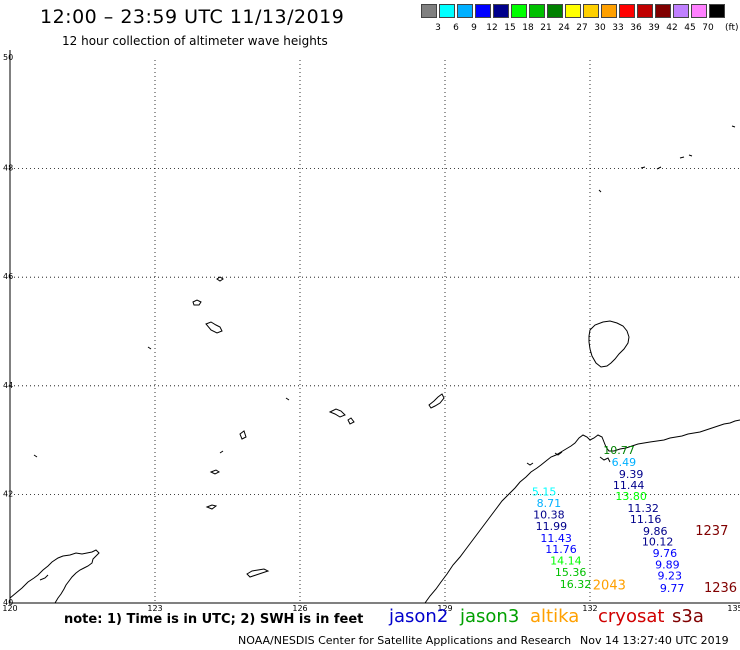 This screenshot has width=740, height=650. Describe the element at coordinates (549, 514) in the screenshot. I see `wave-height-label: 10.38` at that location.